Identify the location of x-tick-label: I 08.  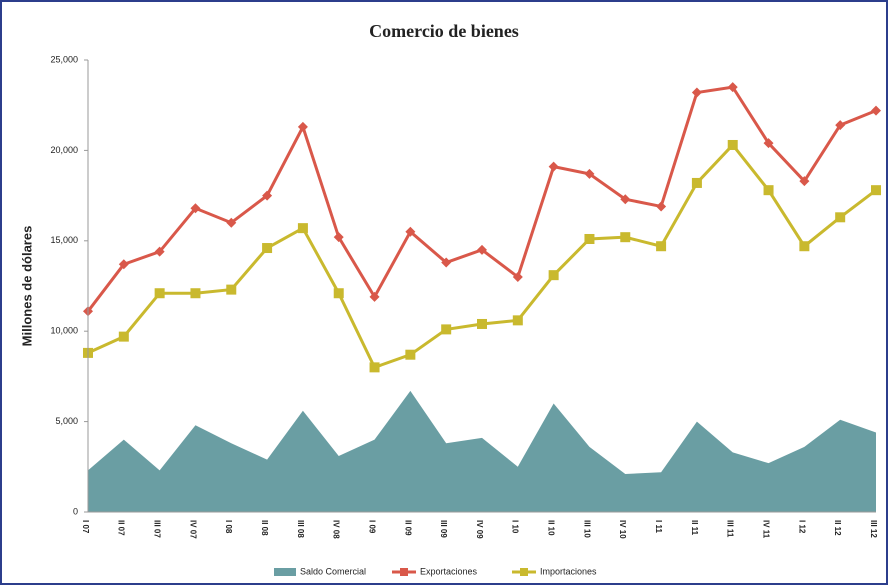
(228, 527).